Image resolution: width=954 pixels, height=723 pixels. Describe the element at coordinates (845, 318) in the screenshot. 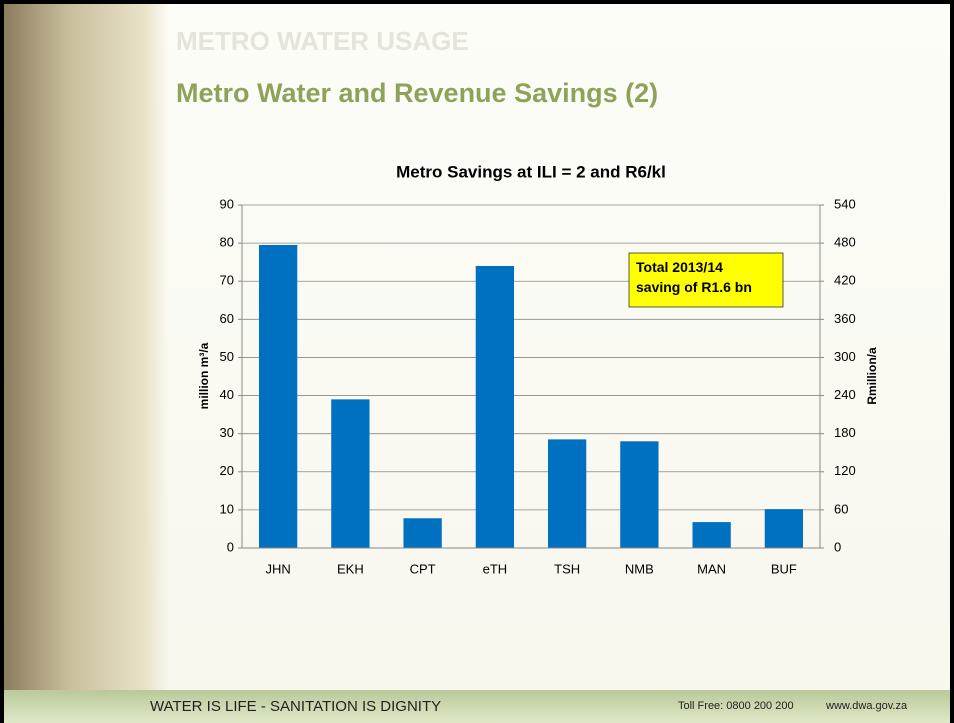

I see `y2-tick-label: 360` at that location.